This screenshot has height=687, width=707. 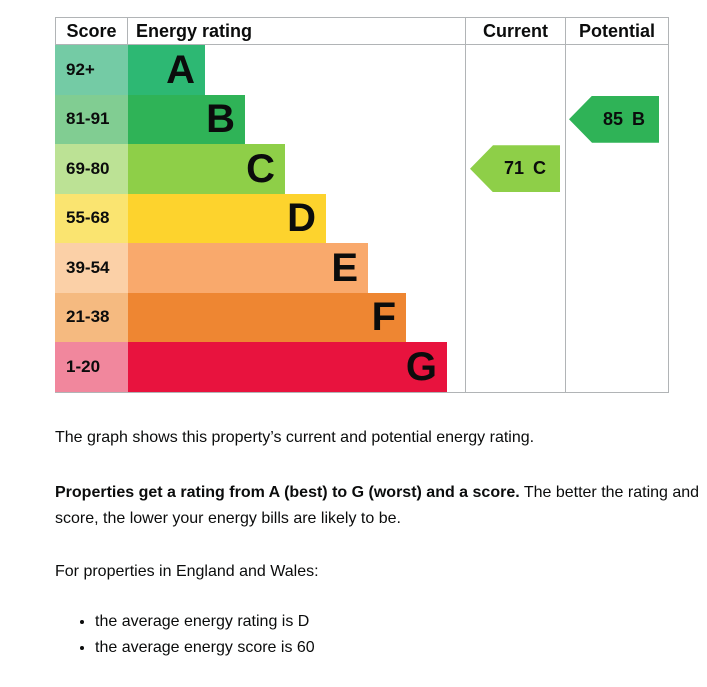 What do you see at coordinates (220, 119) in the screenshot?
I see `band-letter-b: B` at bounding box center [220, 119].